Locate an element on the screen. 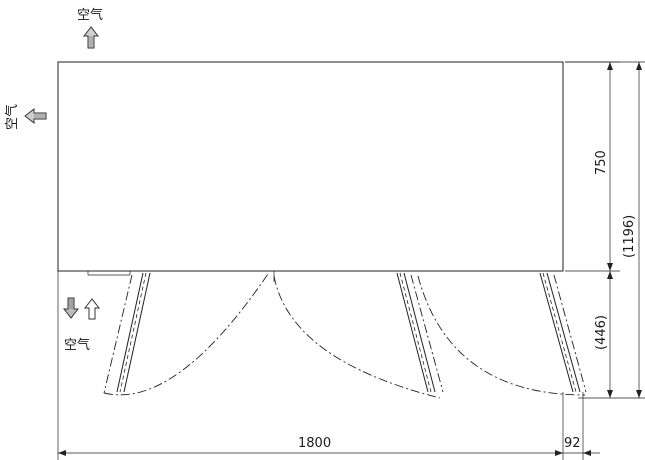 The height and width of the screenshot is (460, 645). dimension-swing-depth is located at coordinates (610, 334).